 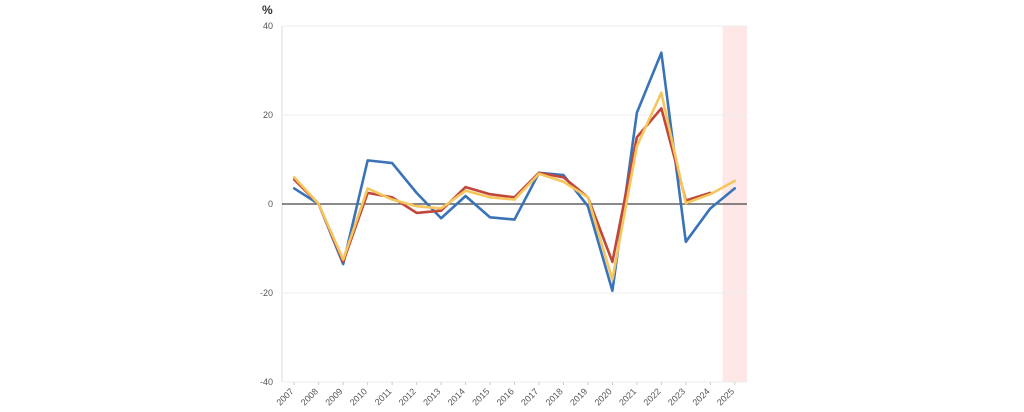 I want to click on x-tick-label: 2013, so click(x=431, y=396).